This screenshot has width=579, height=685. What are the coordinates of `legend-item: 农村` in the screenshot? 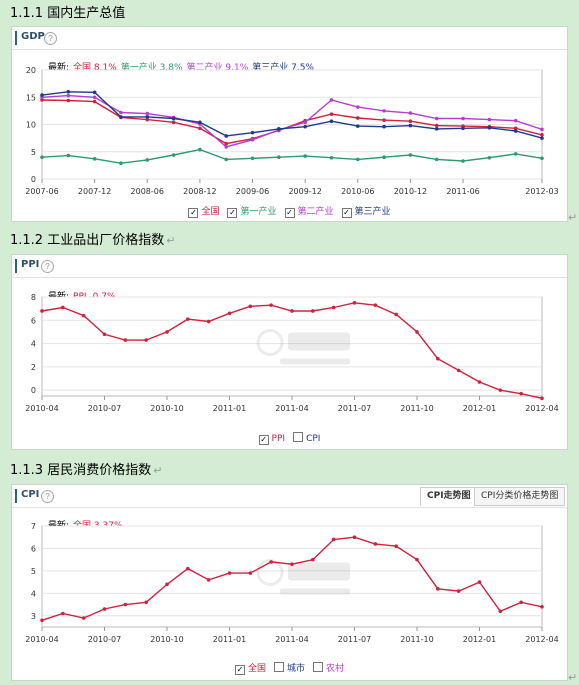 It's located at (328, 667).